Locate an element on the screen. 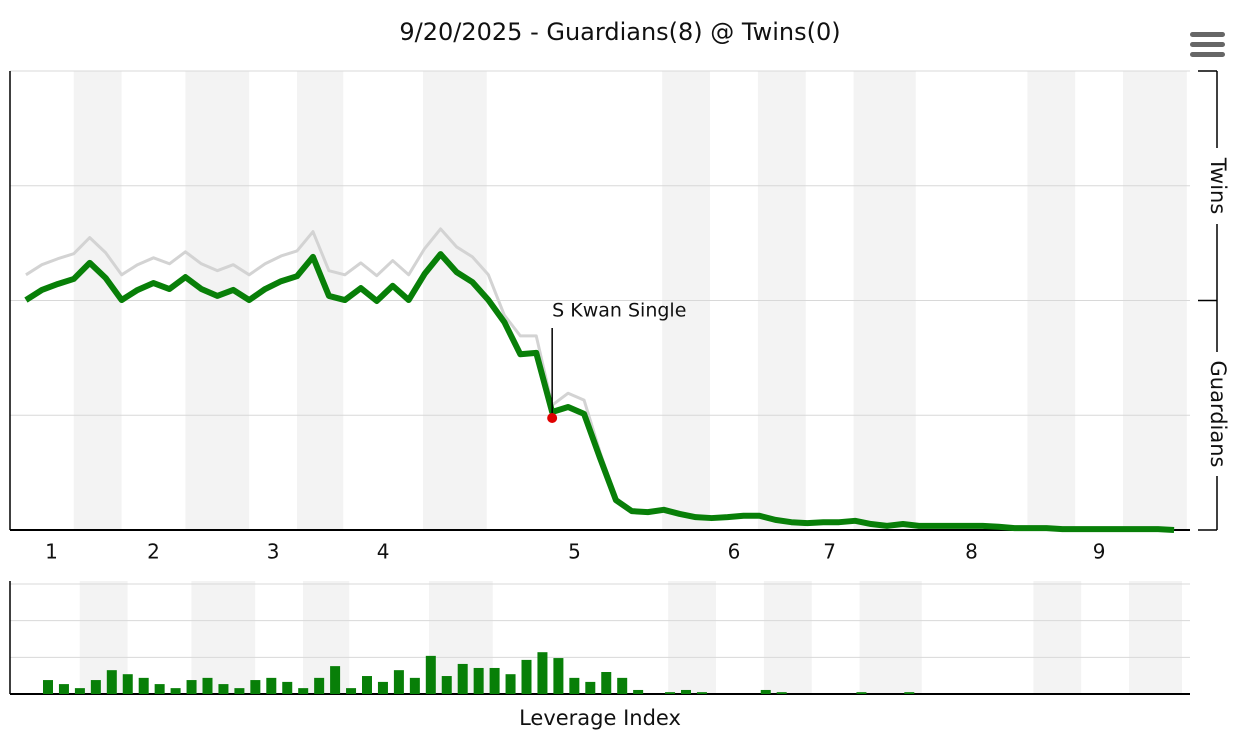  x-axis-label: Leverage Index is located at coordinates (600, 718).